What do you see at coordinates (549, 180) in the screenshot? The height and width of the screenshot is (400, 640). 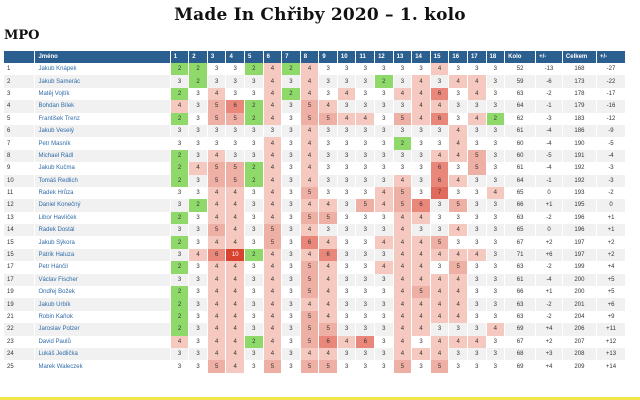 I see `round-diff: -1` at bounding box center [549, 180].